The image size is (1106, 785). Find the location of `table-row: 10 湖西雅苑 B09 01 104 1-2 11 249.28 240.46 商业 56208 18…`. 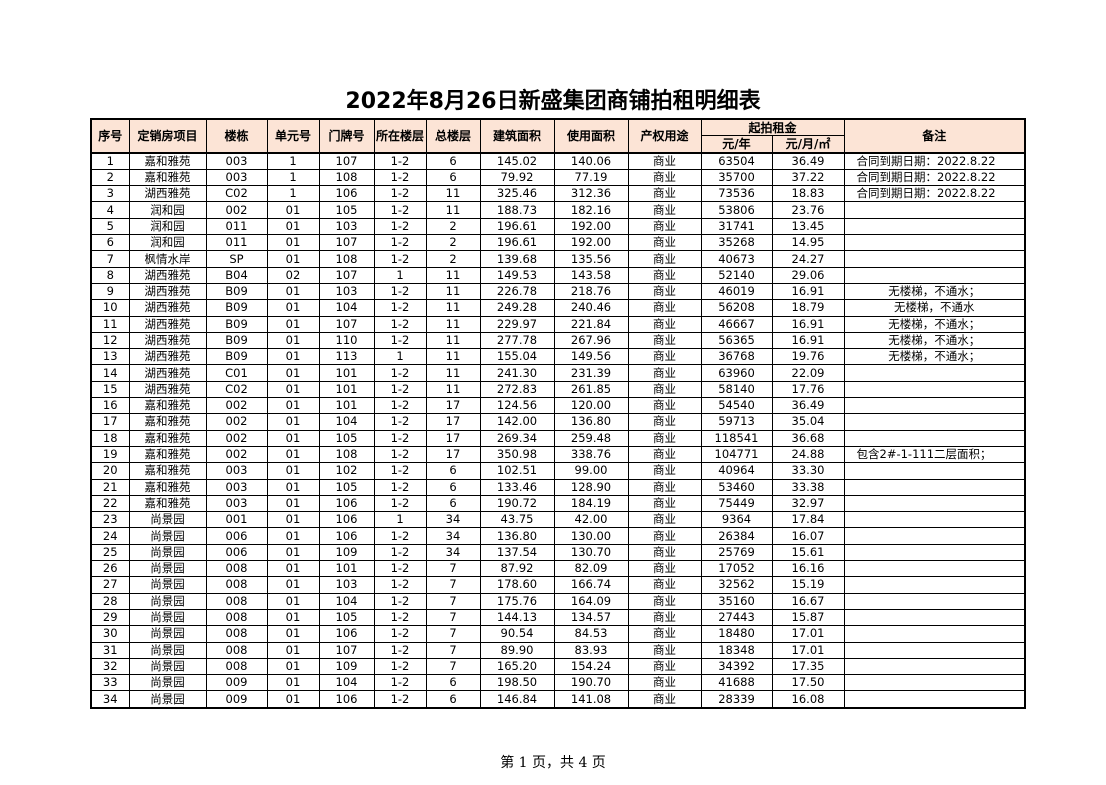

table-row: 10 湖西雅苑 B09 01 104 1-2 11 249.28 240.46 商业 56208 18… is located at coordinates (558, 308).